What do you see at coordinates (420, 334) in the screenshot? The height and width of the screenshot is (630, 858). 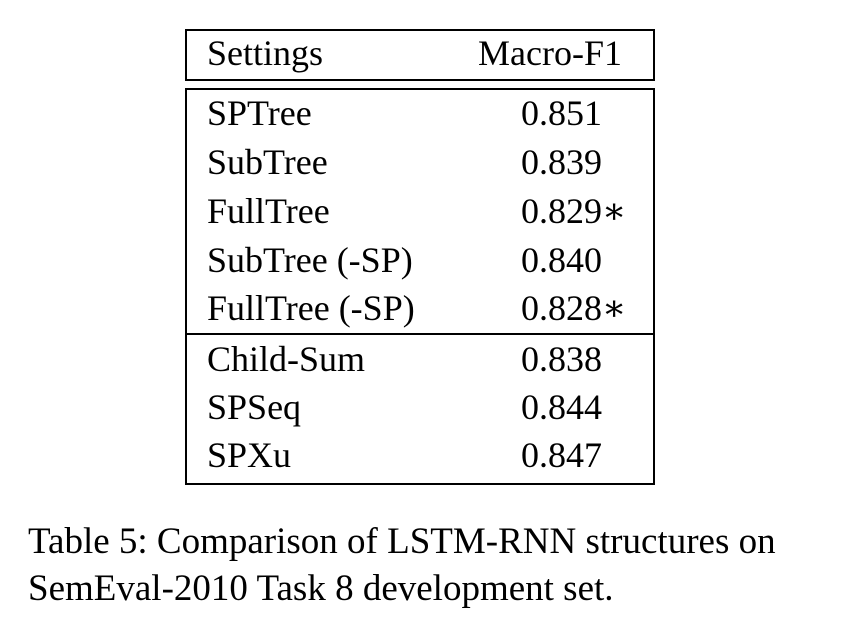 I see `group-separator-rule` at bounding box center [420, 334].